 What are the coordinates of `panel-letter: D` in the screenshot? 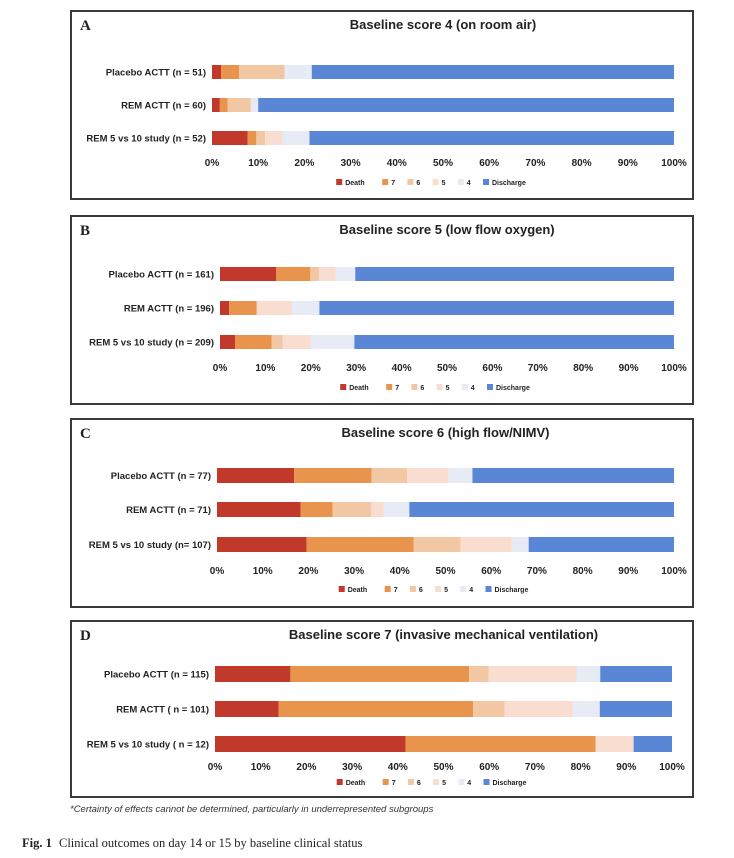 It's located at (85, 636).